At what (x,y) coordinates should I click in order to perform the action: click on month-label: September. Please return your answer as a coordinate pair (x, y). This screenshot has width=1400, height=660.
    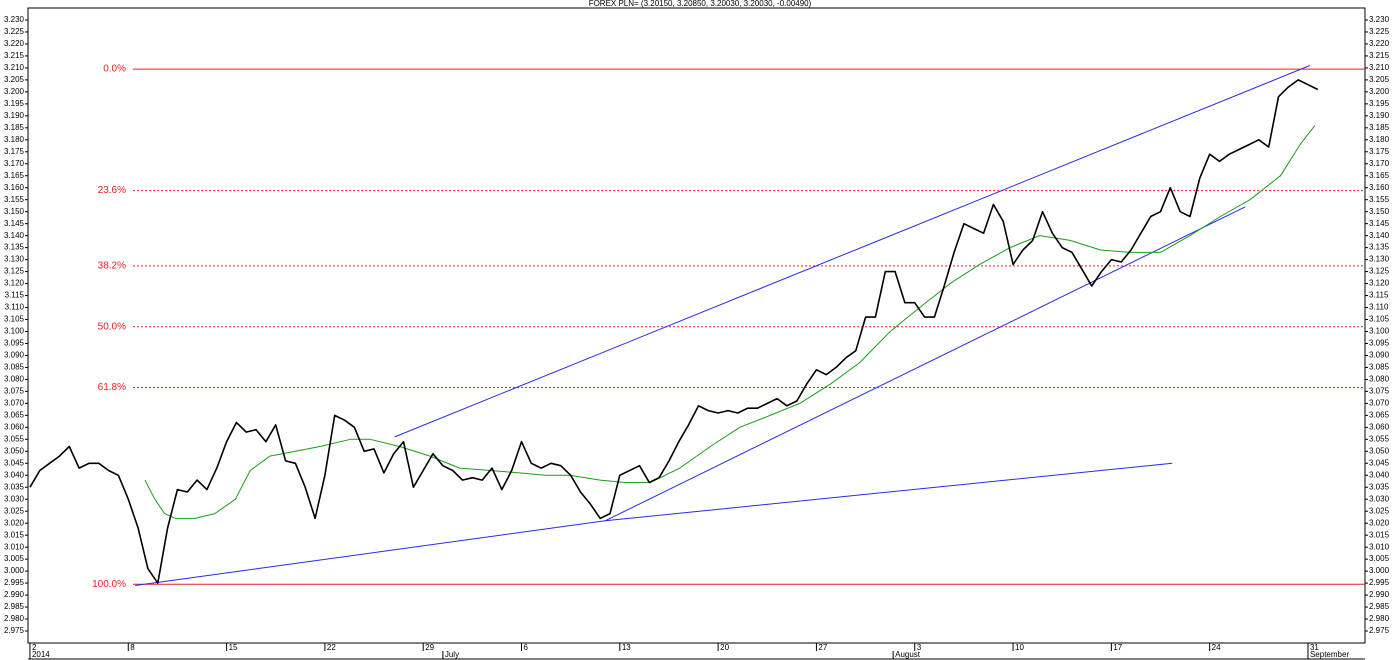
    Looking at the image, I should click on (1329, 654).